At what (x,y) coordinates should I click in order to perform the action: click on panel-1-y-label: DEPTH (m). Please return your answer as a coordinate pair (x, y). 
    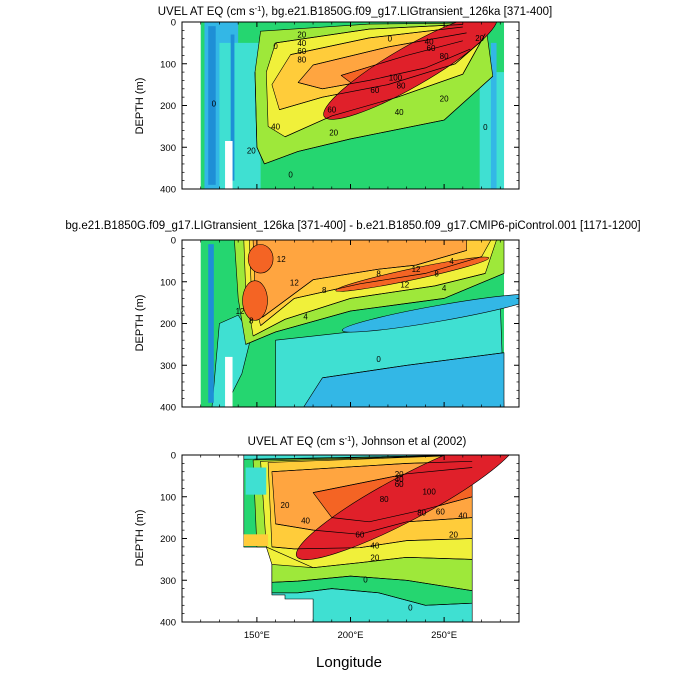
    Looking at the image, I should click on (140, 106).